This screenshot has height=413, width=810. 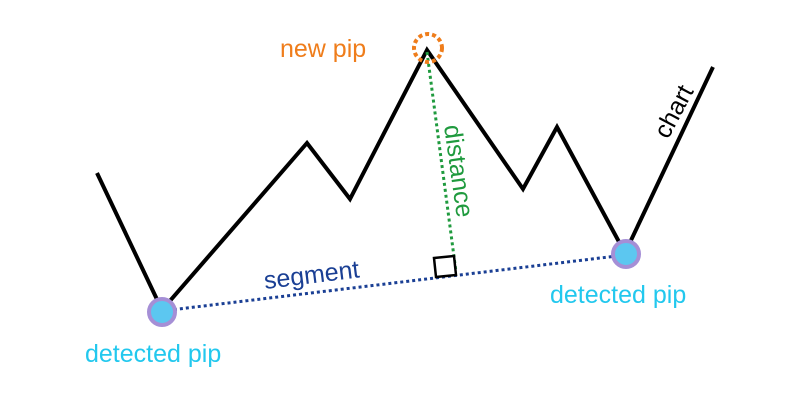 What do you see at coordinates (626, 254) in the screenshot?
I see `detected-pip-right-marker` at bounding box center [626, 254].